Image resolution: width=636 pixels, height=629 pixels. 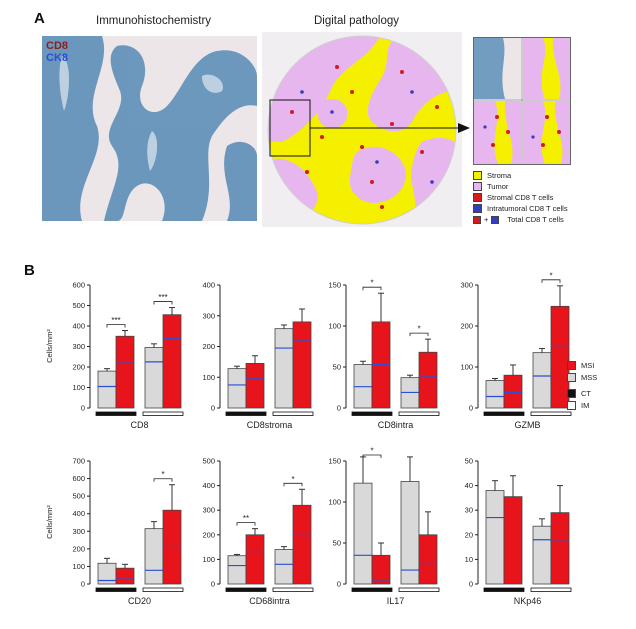 I want to click on stroma-swatch, so click(x=477, y=175).